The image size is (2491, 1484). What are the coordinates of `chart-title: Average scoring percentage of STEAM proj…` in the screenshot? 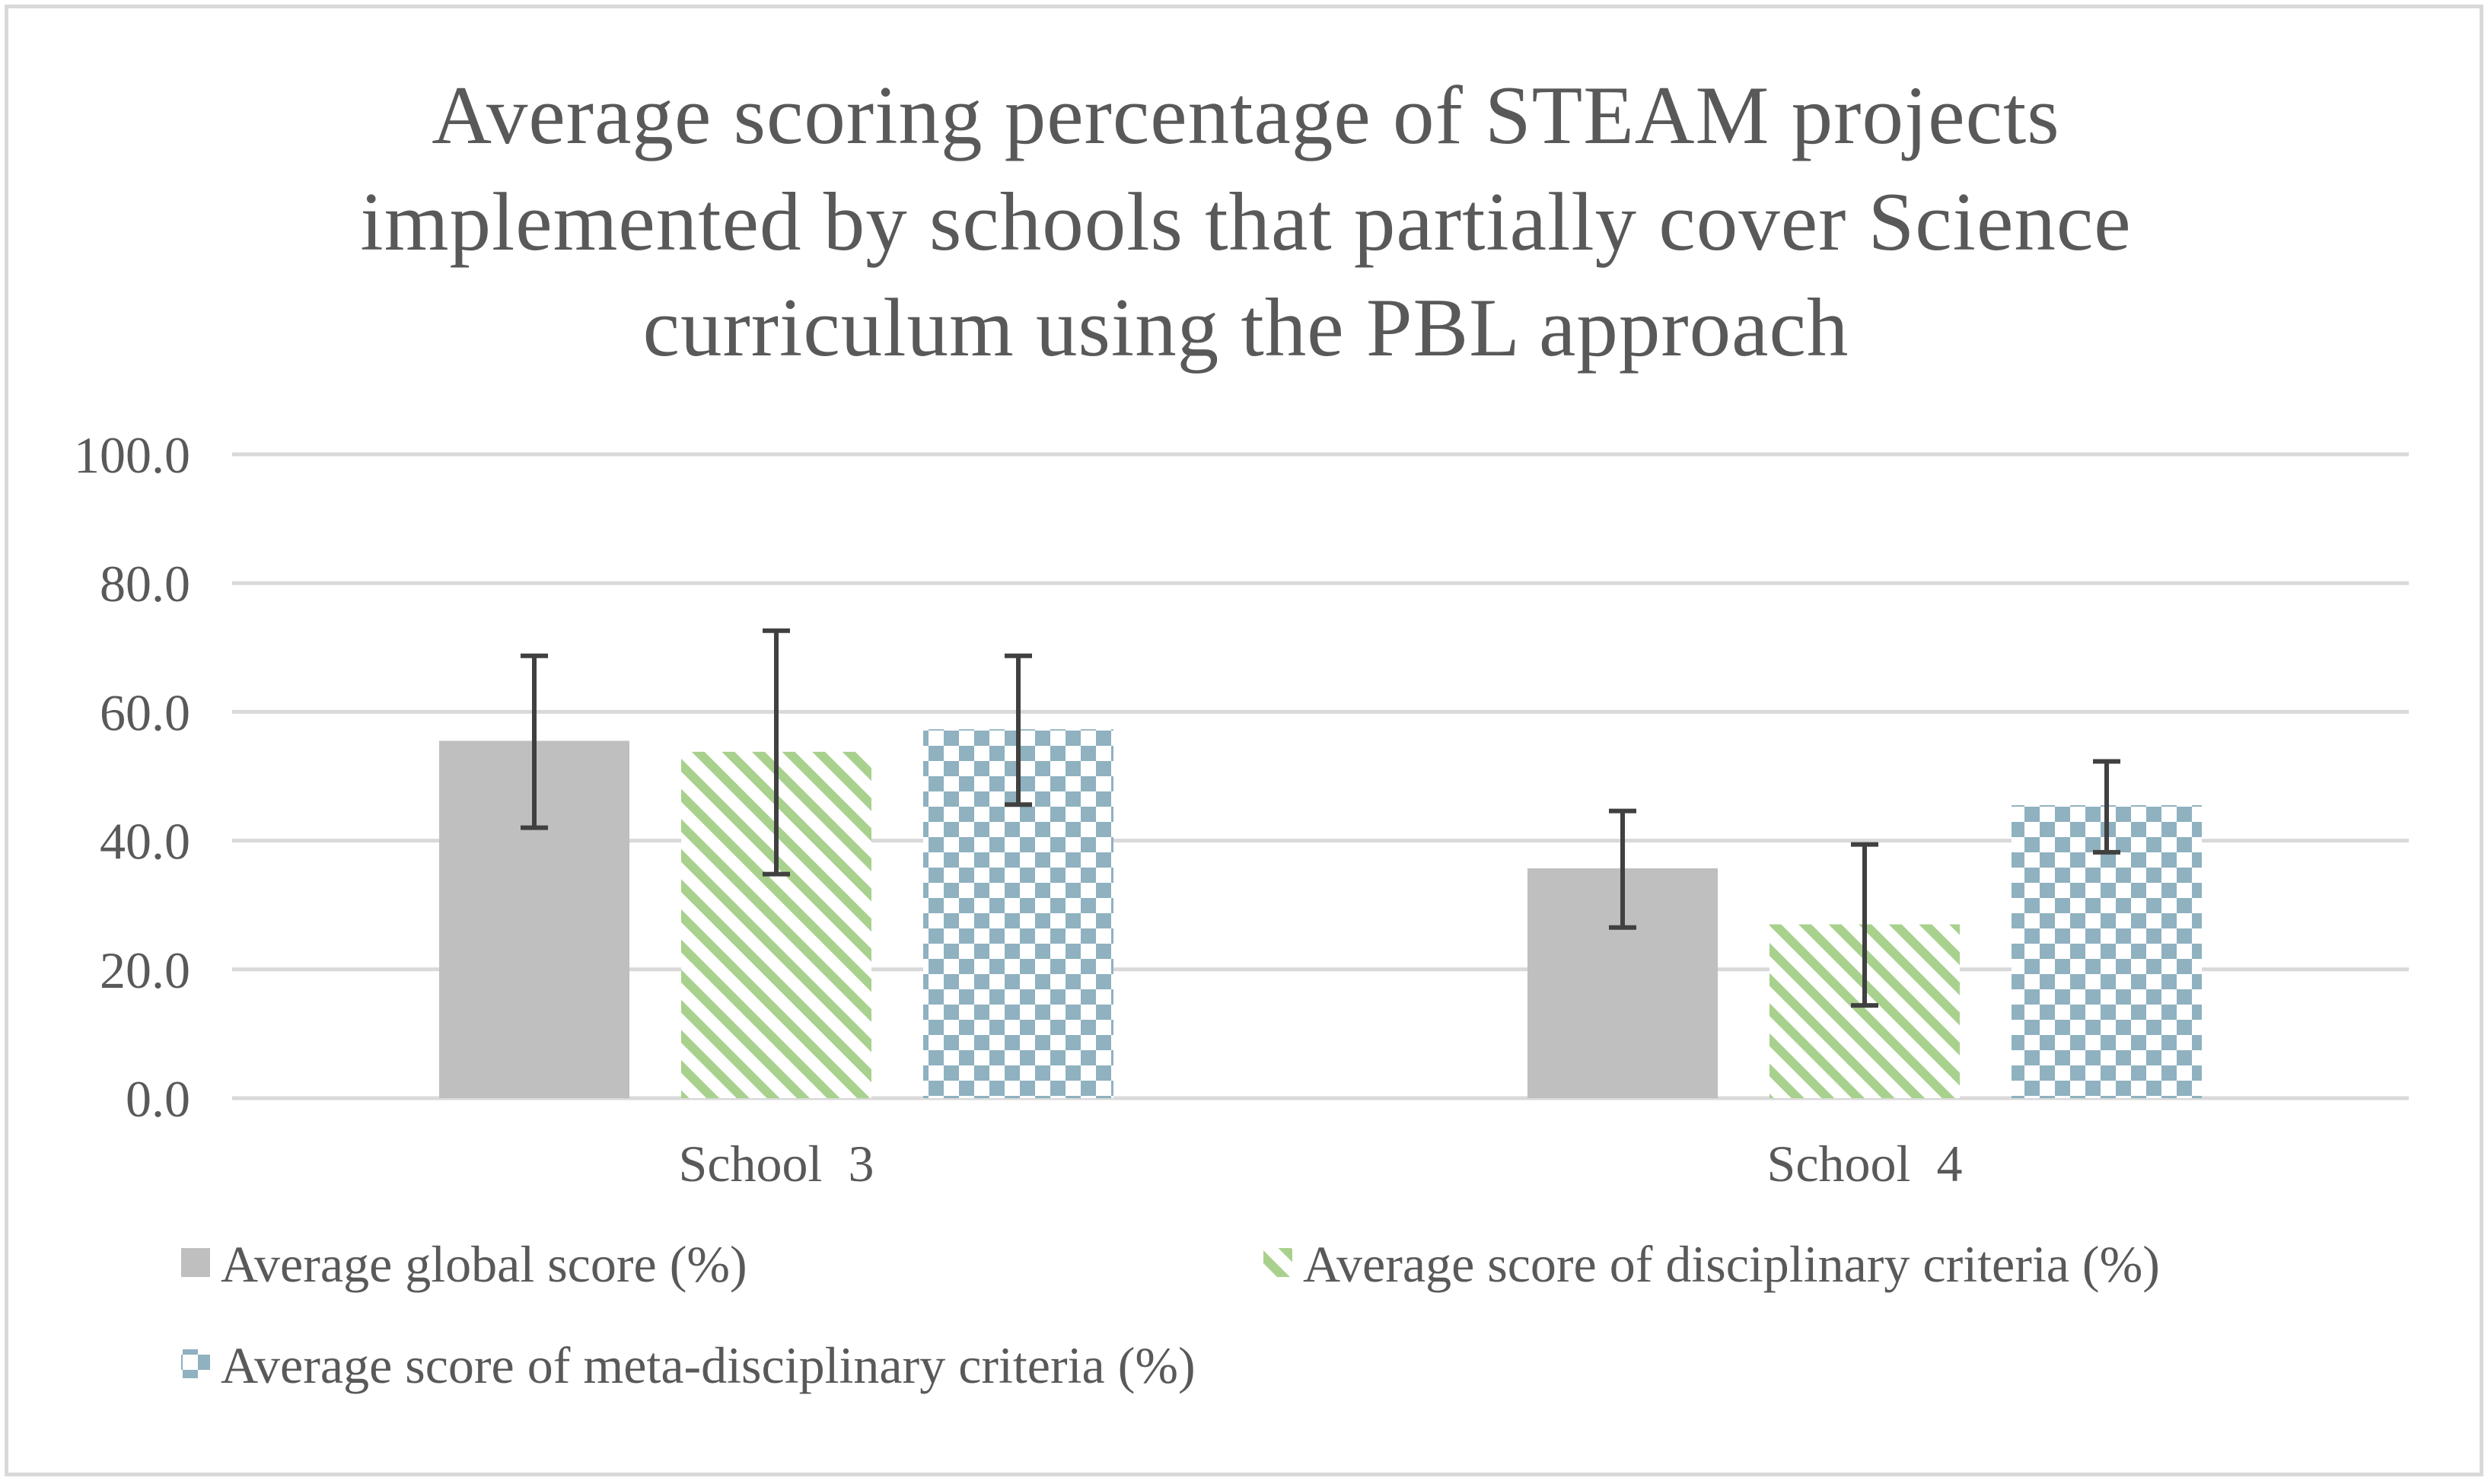 It's located at (1245, 221).